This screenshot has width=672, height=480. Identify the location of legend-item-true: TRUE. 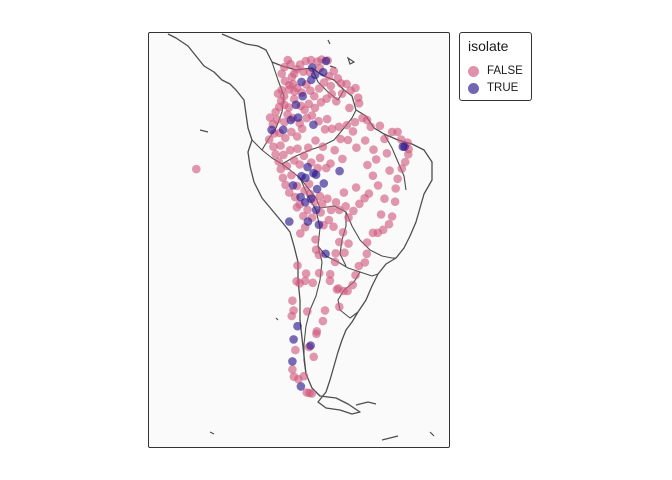
(493, 88).